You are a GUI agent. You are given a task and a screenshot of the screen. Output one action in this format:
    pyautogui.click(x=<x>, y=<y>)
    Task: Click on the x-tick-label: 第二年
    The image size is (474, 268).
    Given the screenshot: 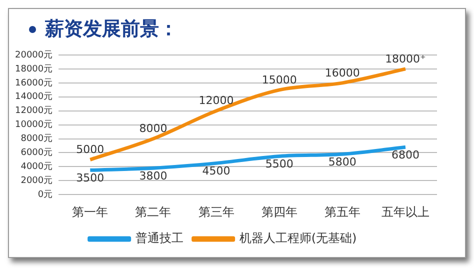 What is the action you would take?
    pyautogui.click(x=153, y=211)
    